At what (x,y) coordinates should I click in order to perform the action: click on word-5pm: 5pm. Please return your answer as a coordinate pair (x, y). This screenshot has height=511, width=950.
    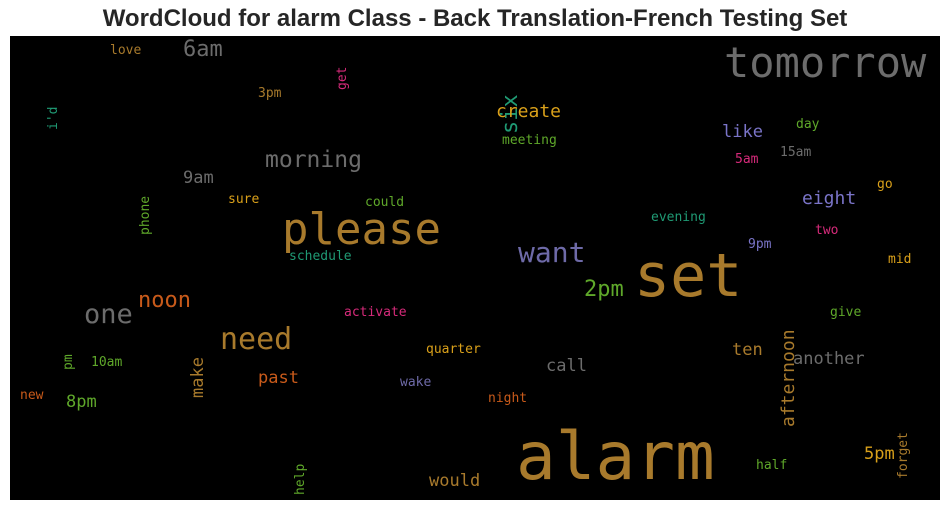
    Looking at the image, I should click on (879, 454).